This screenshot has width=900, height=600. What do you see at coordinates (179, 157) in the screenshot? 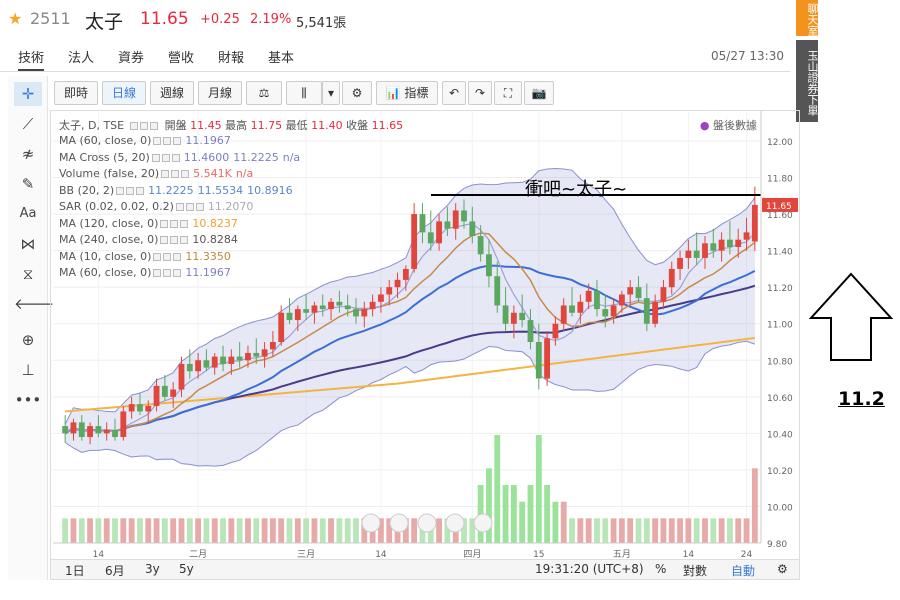
I see `legend-row: MA Cross (5, 20) 11.4600 11.2225 n/a` at bounding box center [179, 157].